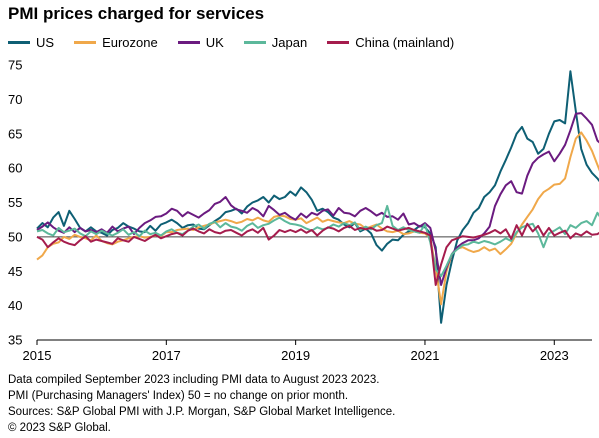 Image resolution: width=599 pixels, height=438 pixels. I want to click on x-tick-label: 2023, so click(554, 355).